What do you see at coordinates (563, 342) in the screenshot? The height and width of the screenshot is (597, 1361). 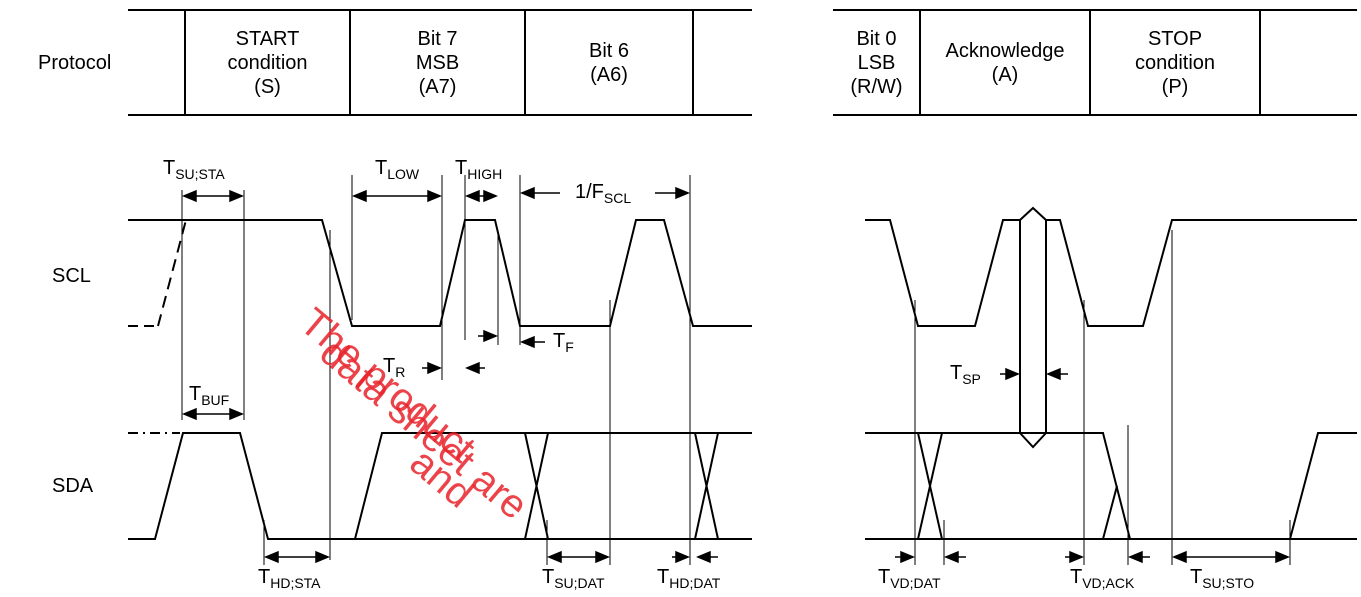 I see `label-tf: TF` at bounding box center [563, 342].